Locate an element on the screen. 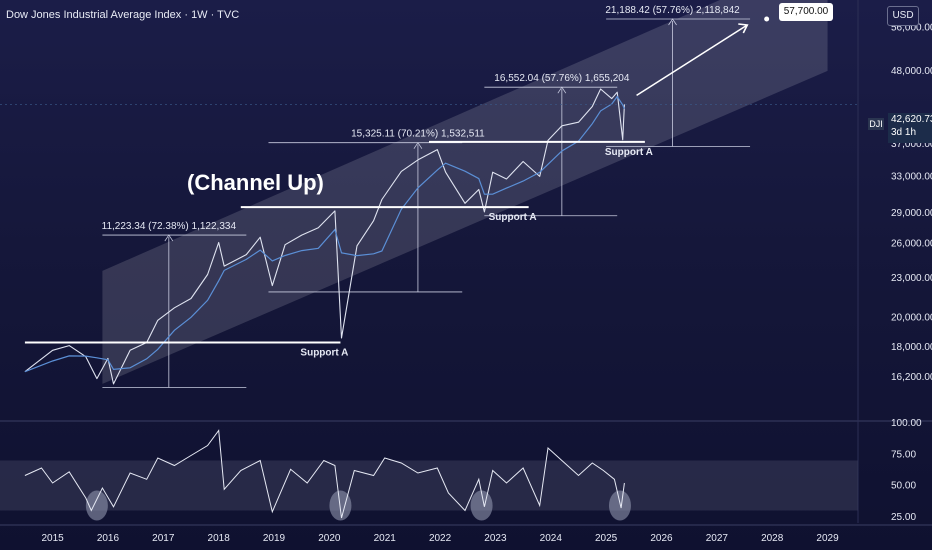 This screenshot has height=550, width=932. target-price-label: 57,700.00 is located at coordinates (806, 12).